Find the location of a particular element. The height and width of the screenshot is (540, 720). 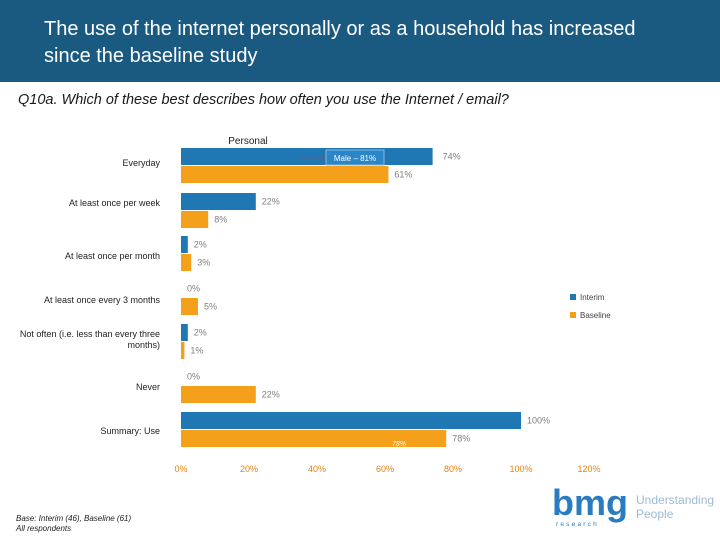

category-label-6: Summary: Use is located at coordinates (130, 431).